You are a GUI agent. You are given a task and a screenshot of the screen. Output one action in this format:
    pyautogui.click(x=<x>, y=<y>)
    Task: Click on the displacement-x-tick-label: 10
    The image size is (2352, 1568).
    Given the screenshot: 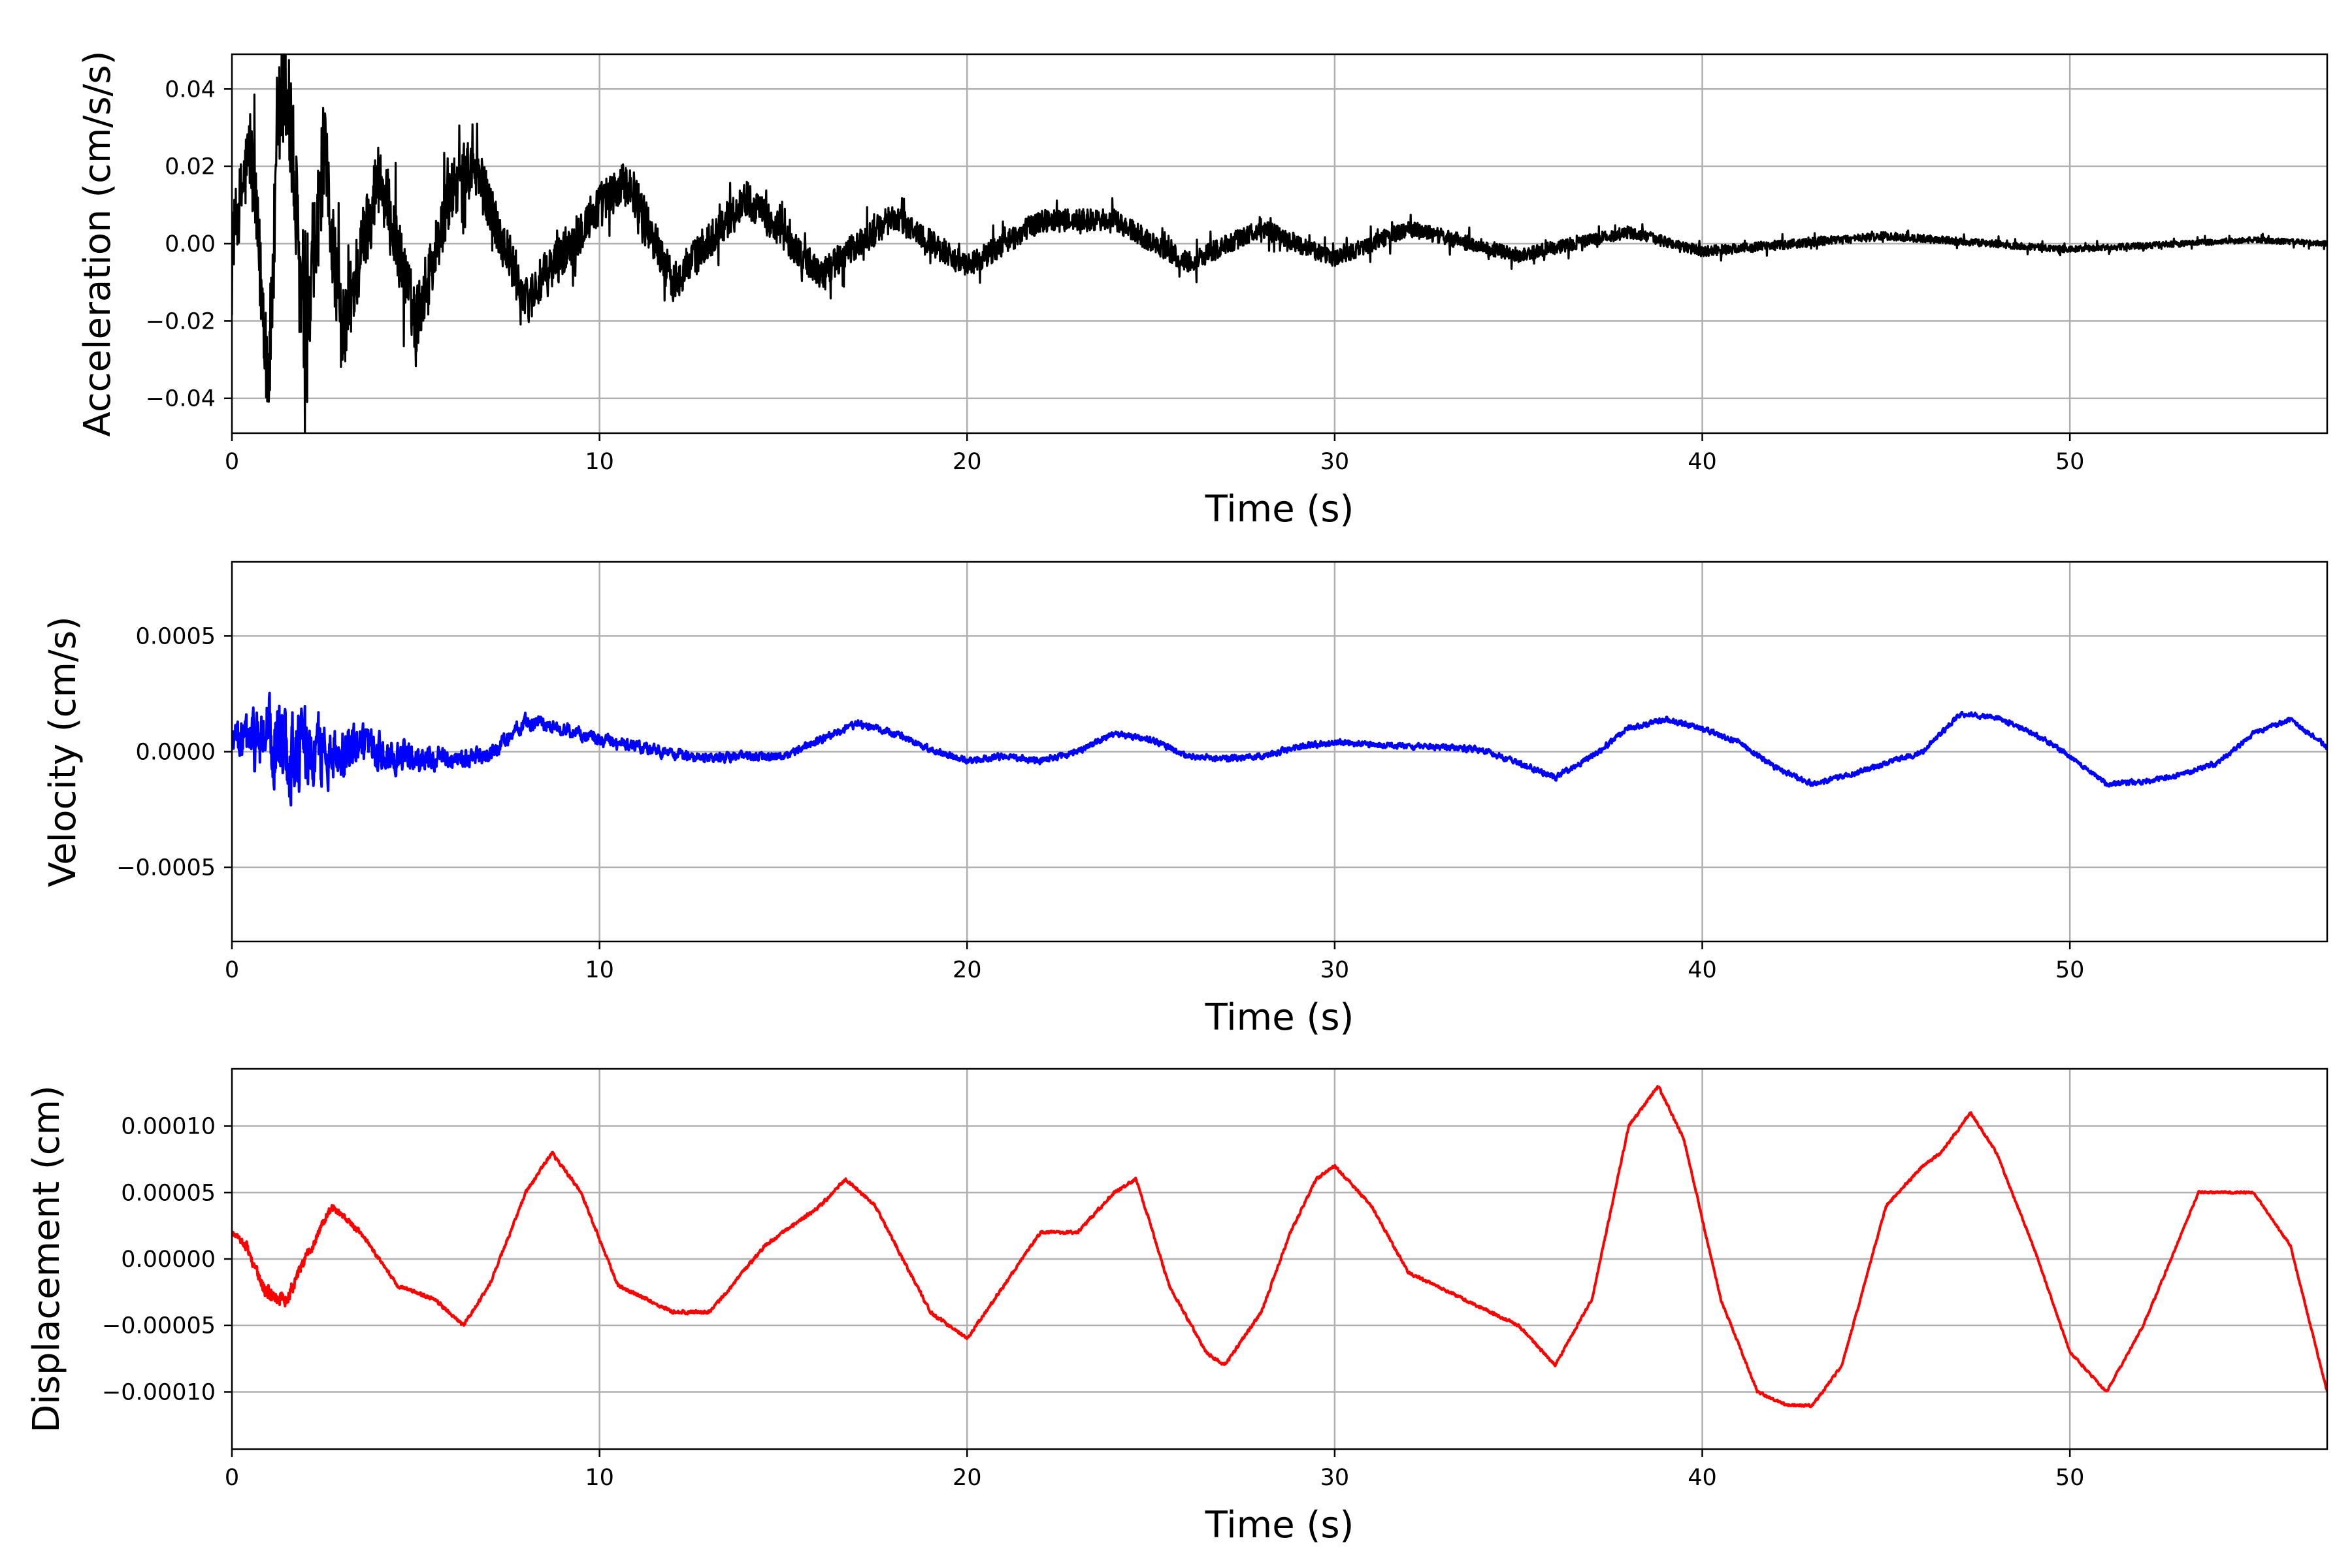 What is the action you would take?
    pyautogui.click(x=599, y=1478)
    